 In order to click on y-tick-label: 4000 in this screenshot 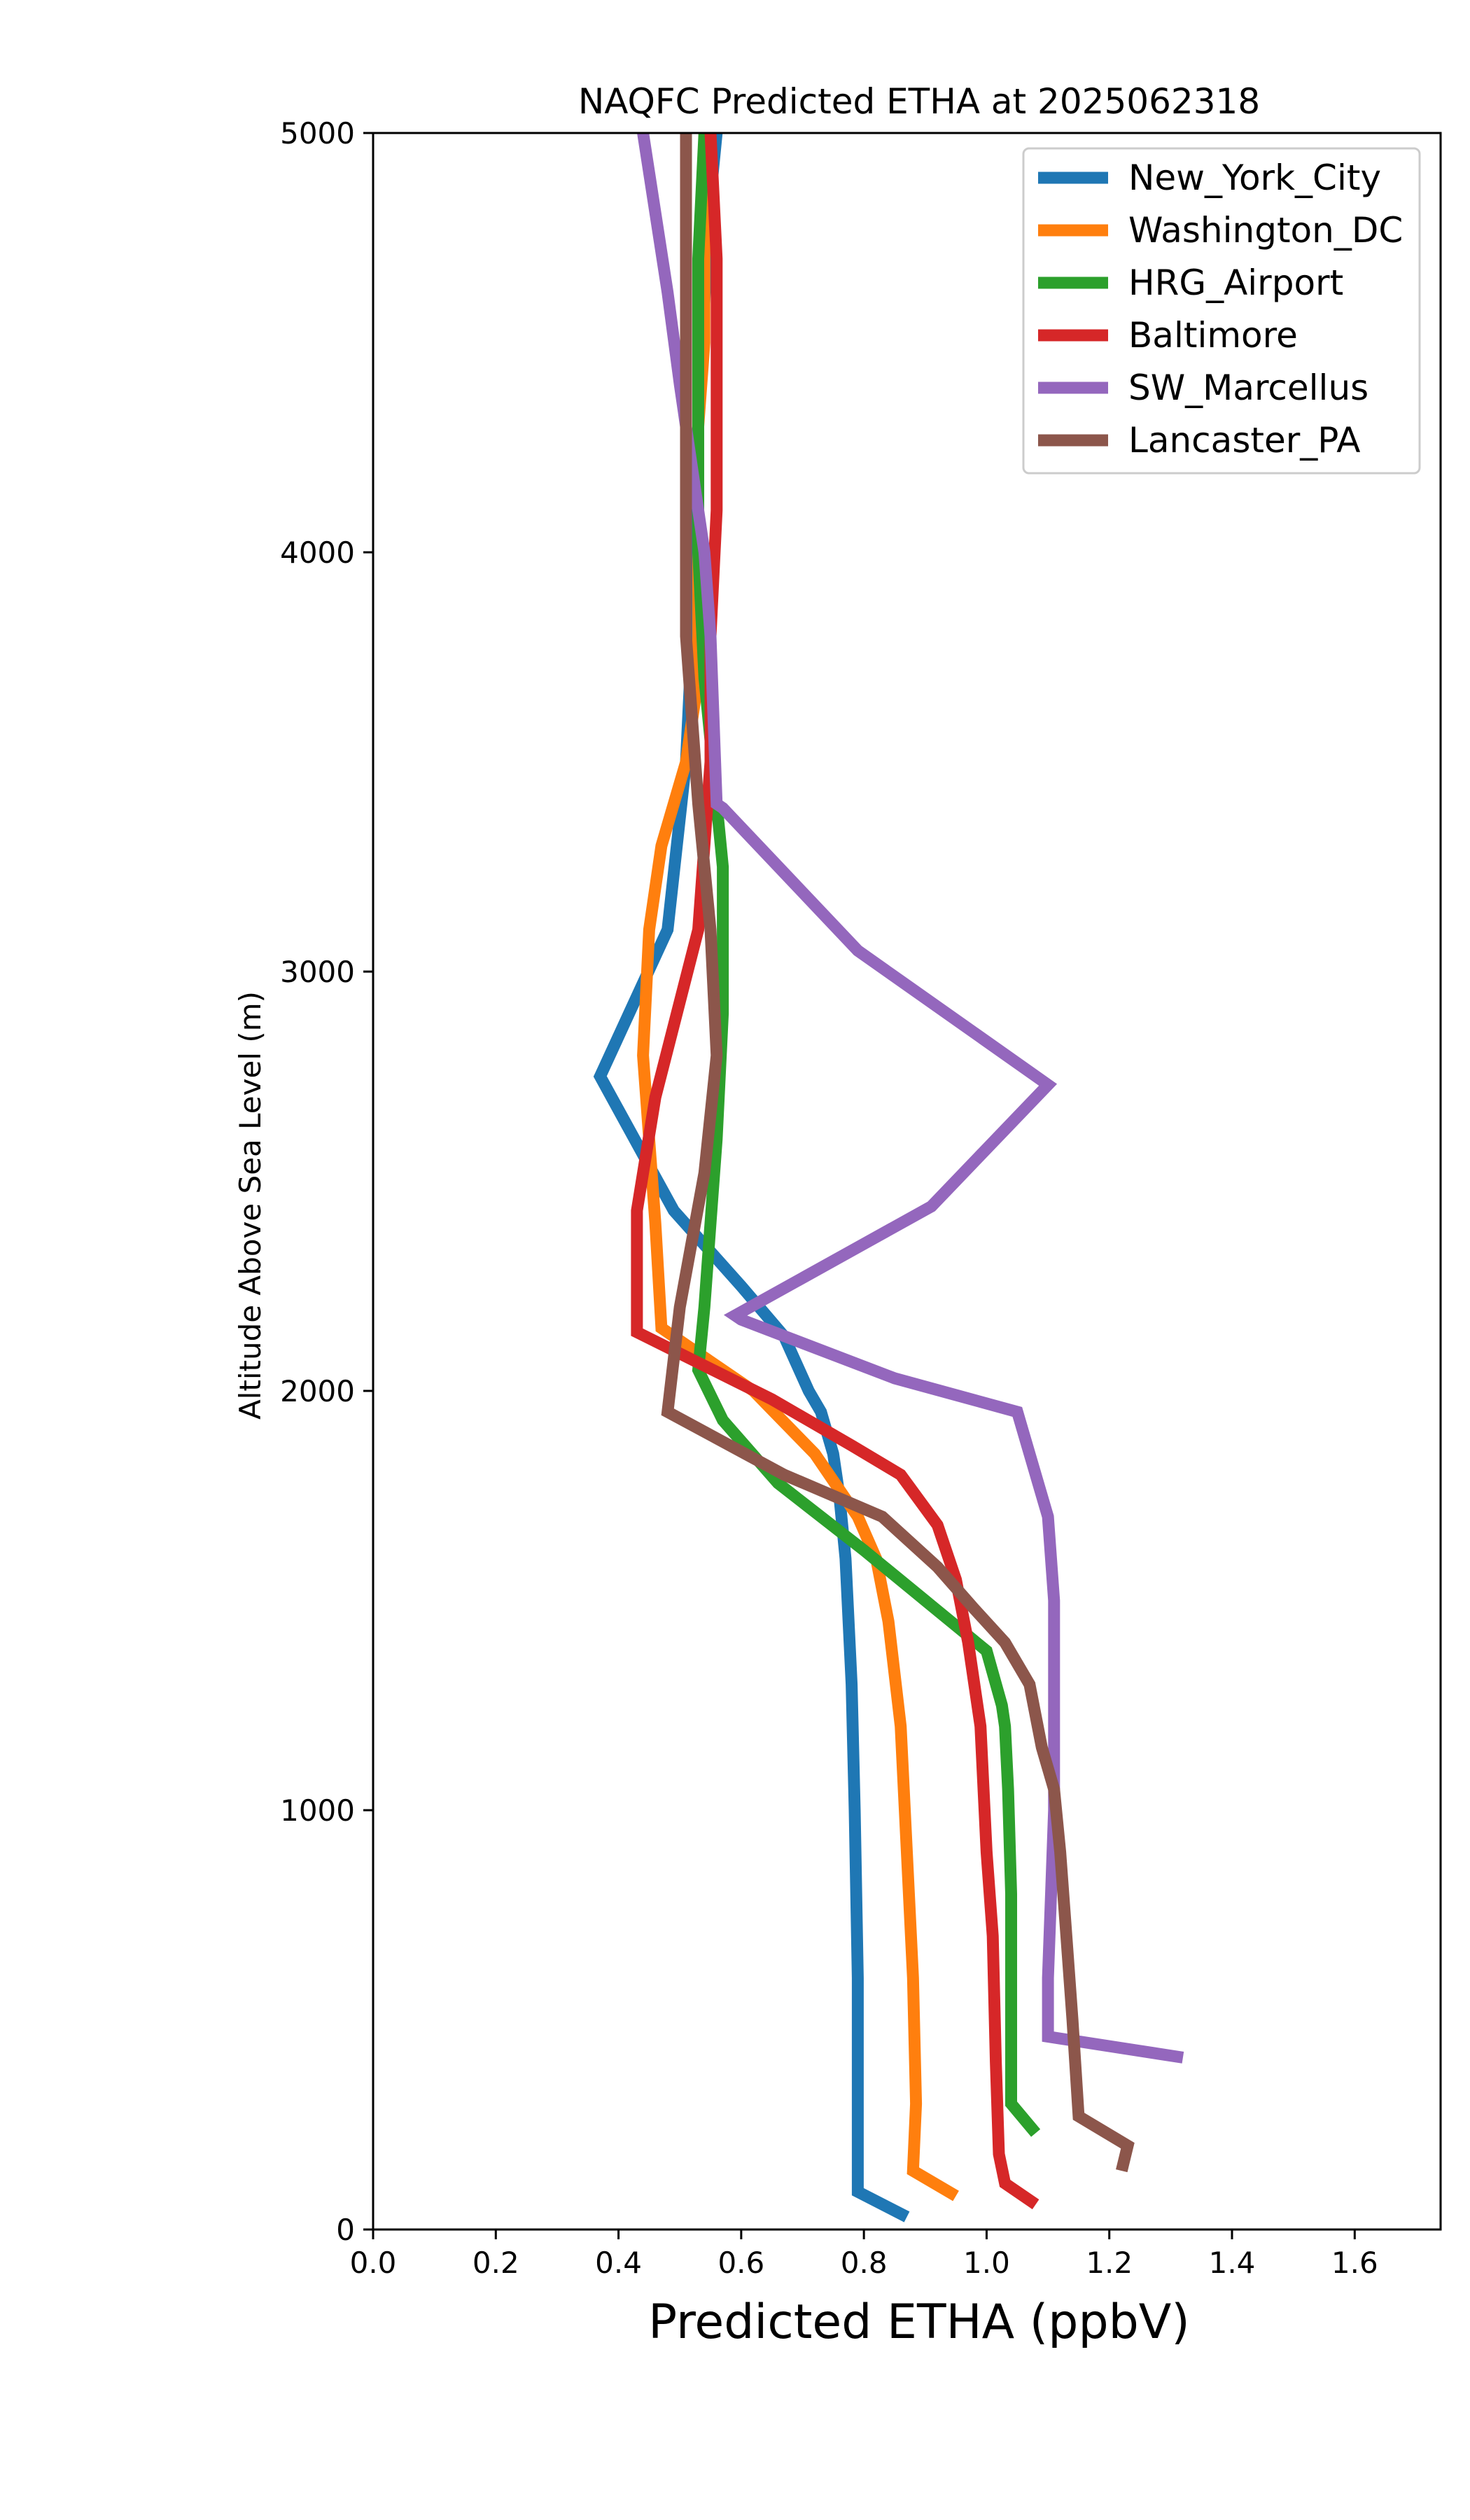, I will do `click(317, 553)`.